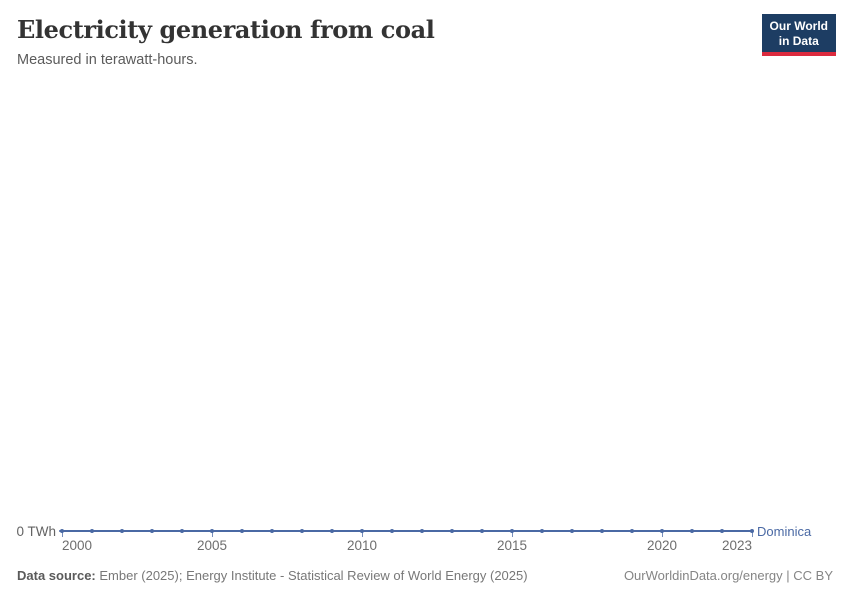  What do you see at coordinates (752, 534) in the screenshot?
I see `x-axis-tick-2023` at bounding box center [752, 534].